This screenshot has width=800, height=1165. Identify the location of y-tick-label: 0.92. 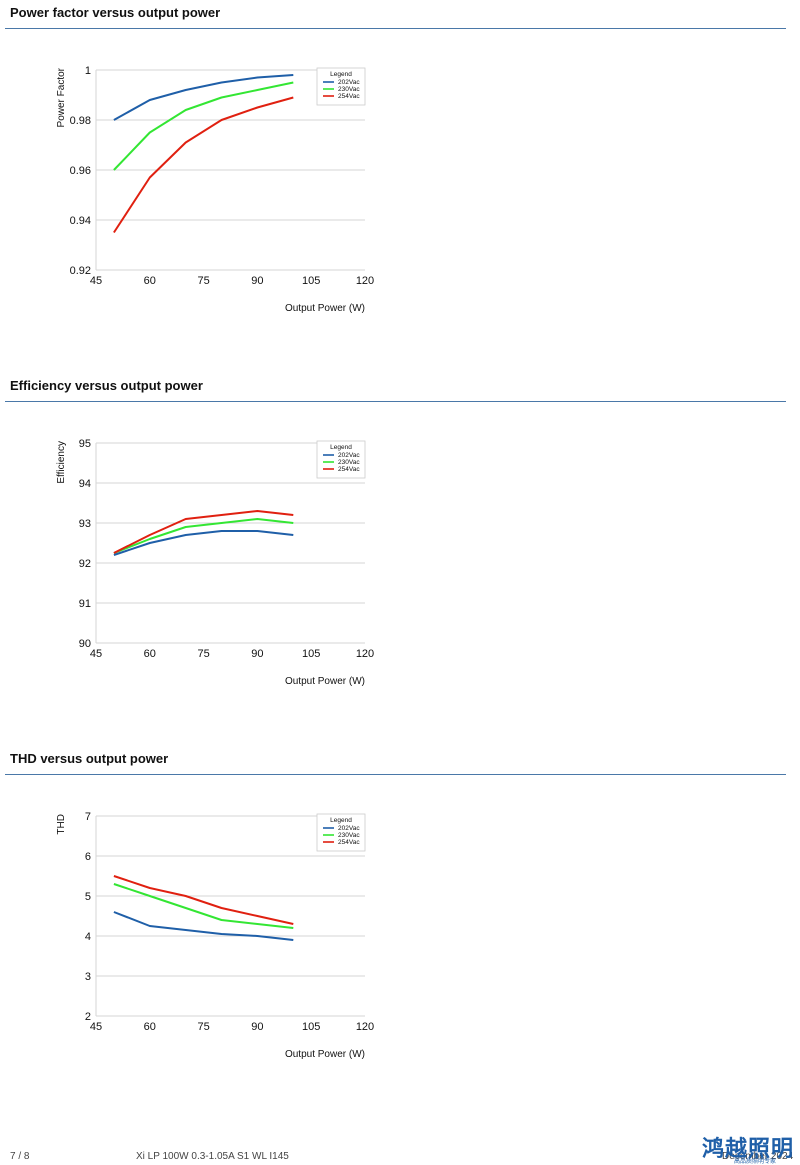
(80, 271).